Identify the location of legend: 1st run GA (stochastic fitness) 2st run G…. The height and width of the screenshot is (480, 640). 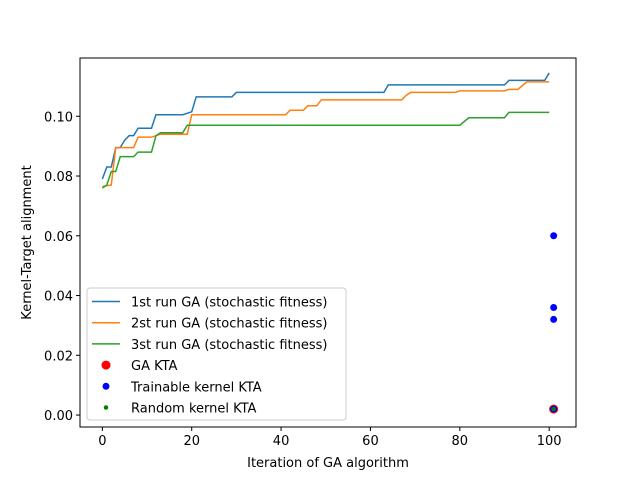
(216, 354).